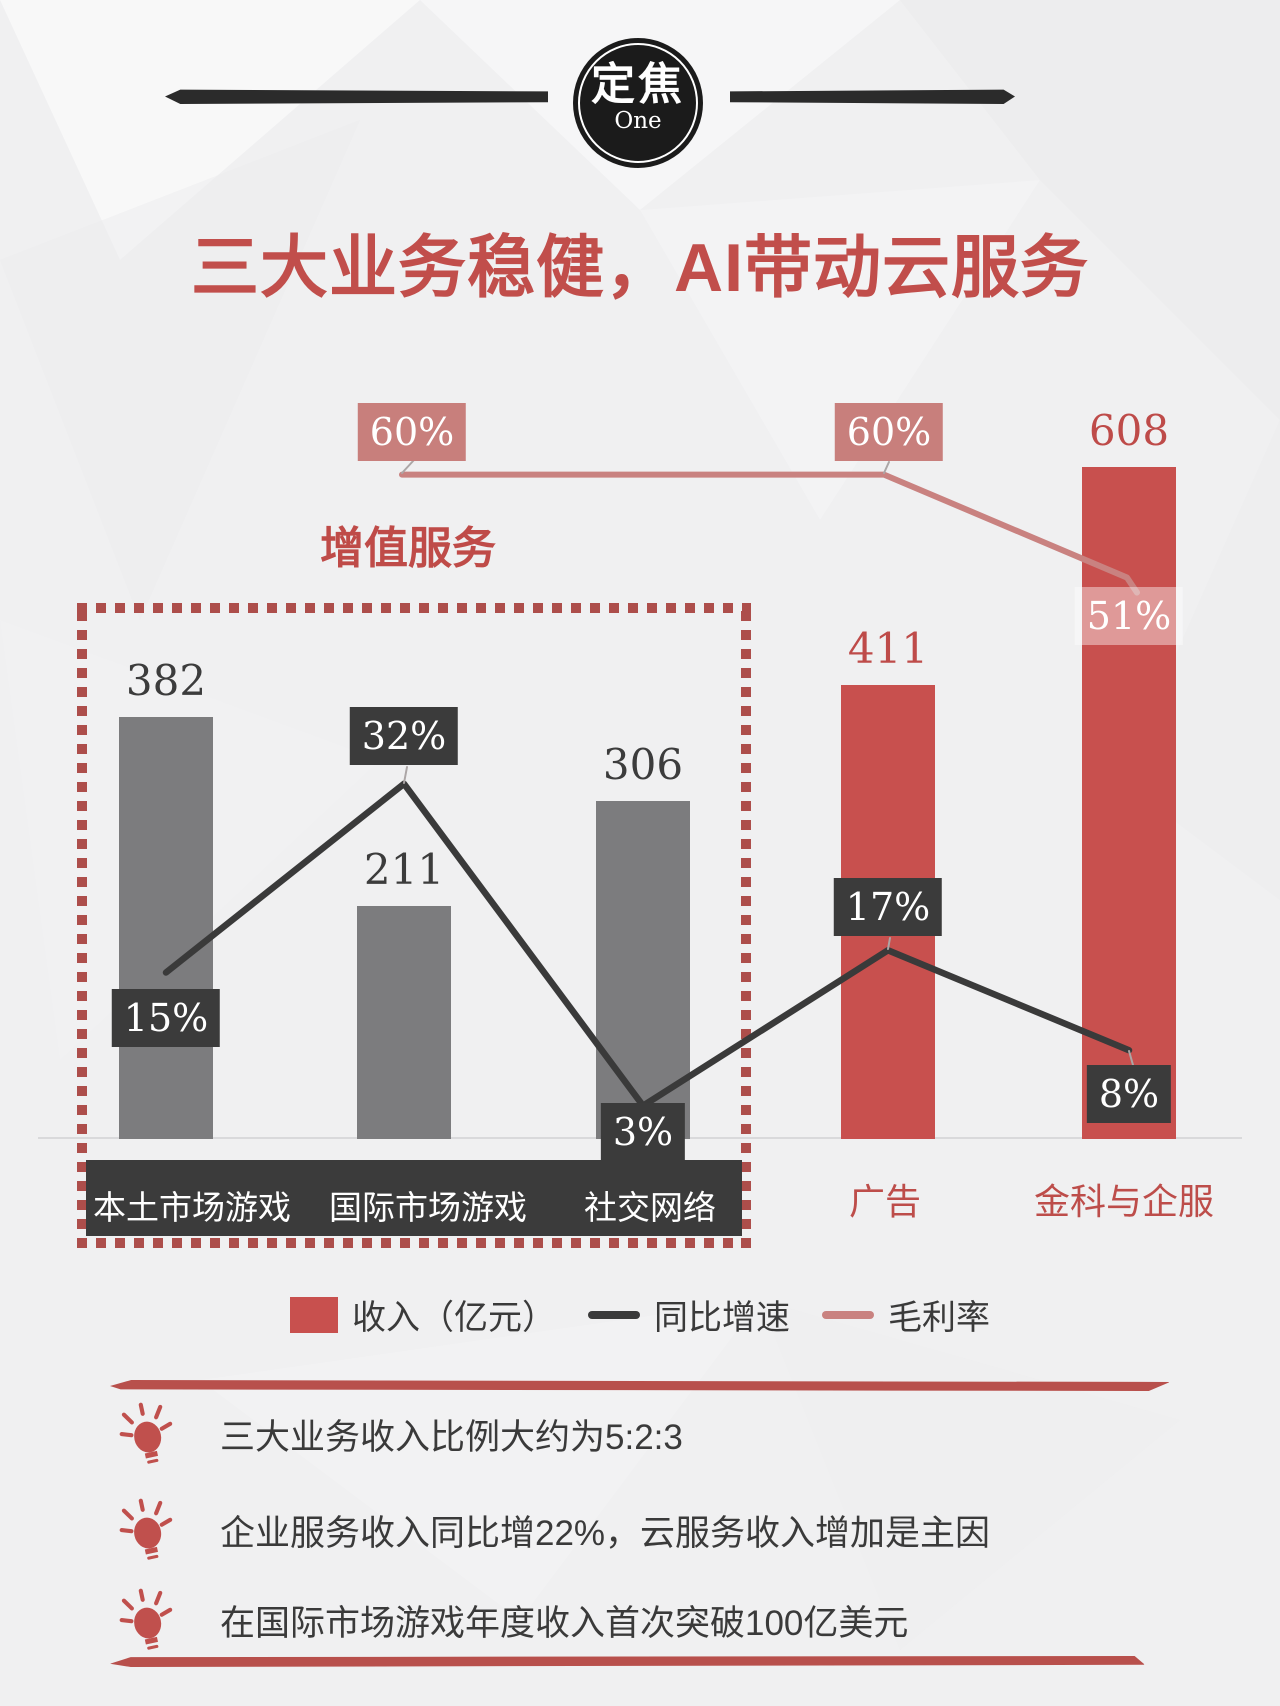 The height and width of the screenshot is (1706, 1280). What do you see at coordinates (314, 1314) in the screenshot?
I see `revenue-swatch-icon` at bounding box center [314, 1314].